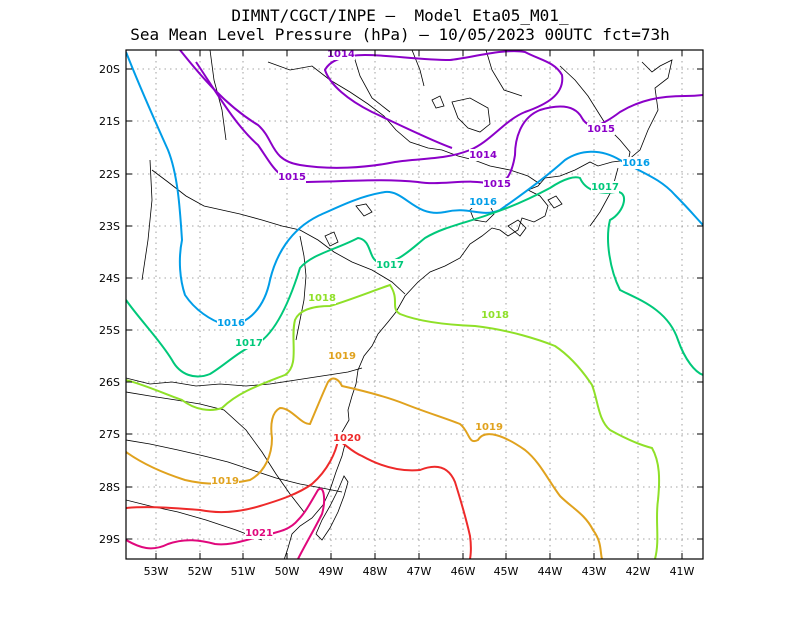  Describe the element at coordinates (109, 330) in the screenshot. I see `lat-label: 25S` at that location.